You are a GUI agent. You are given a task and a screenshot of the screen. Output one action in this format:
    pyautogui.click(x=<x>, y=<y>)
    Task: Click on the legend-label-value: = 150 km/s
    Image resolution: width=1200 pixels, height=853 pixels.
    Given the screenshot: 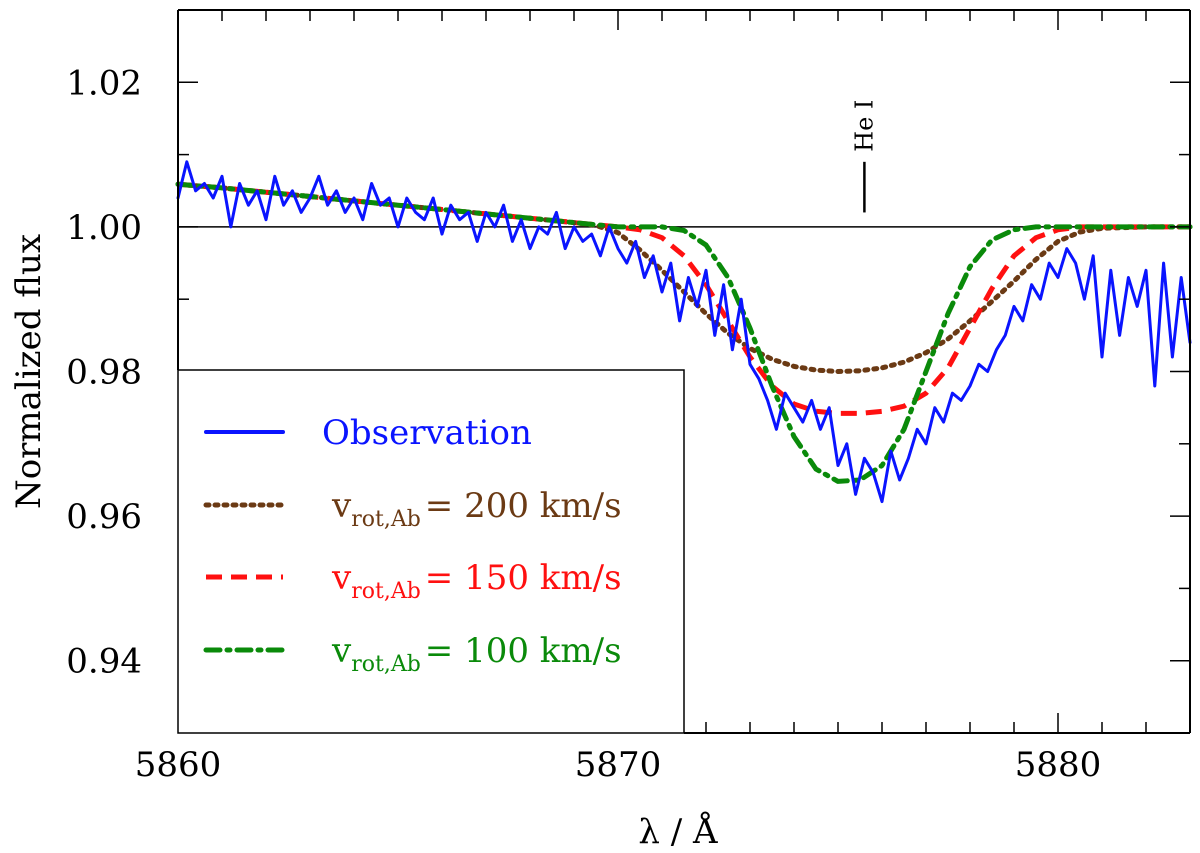 What is the action you would take?
    pyautogui.click(x=523, y=578)
    